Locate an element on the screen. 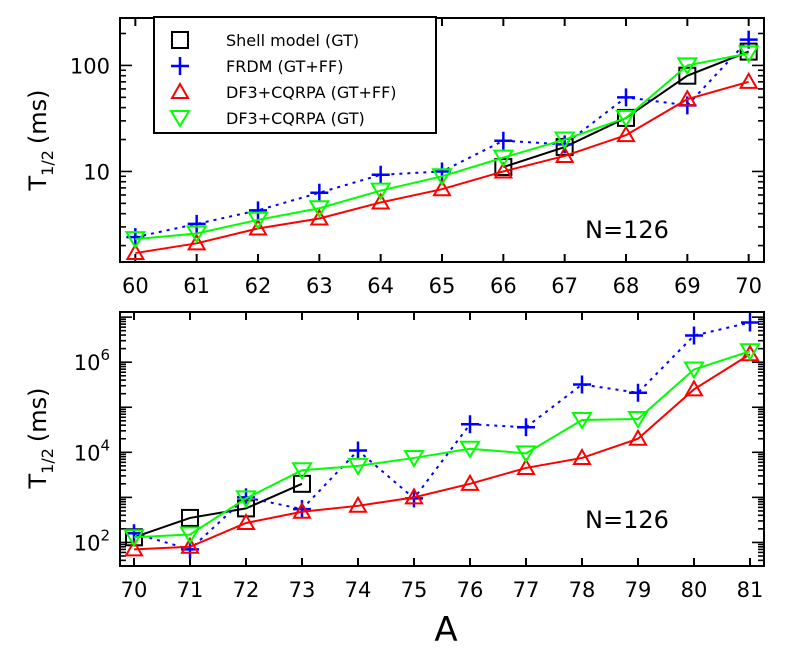 Image resolution: width=789 pixels, height=657 pixels. bottom-y-axis-title: T1/2 (ms) is located at coordinates (40, 438).